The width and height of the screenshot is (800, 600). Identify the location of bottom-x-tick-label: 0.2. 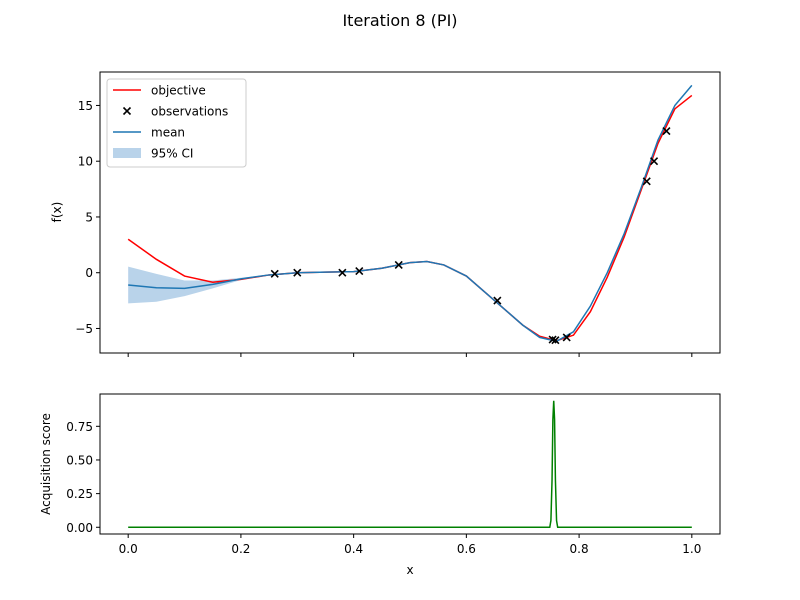
(240, 549).